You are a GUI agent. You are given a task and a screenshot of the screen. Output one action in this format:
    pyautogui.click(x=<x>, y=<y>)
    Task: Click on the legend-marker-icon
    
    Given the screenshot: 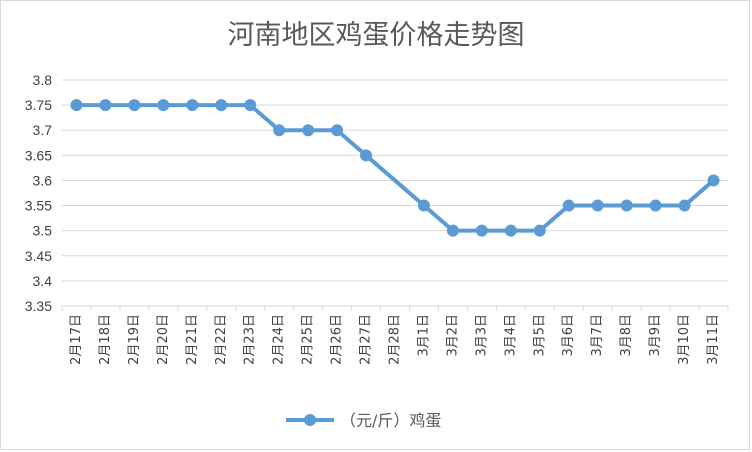 What is the action you would take?
    pyautogui.click(x=310, y=420)
    